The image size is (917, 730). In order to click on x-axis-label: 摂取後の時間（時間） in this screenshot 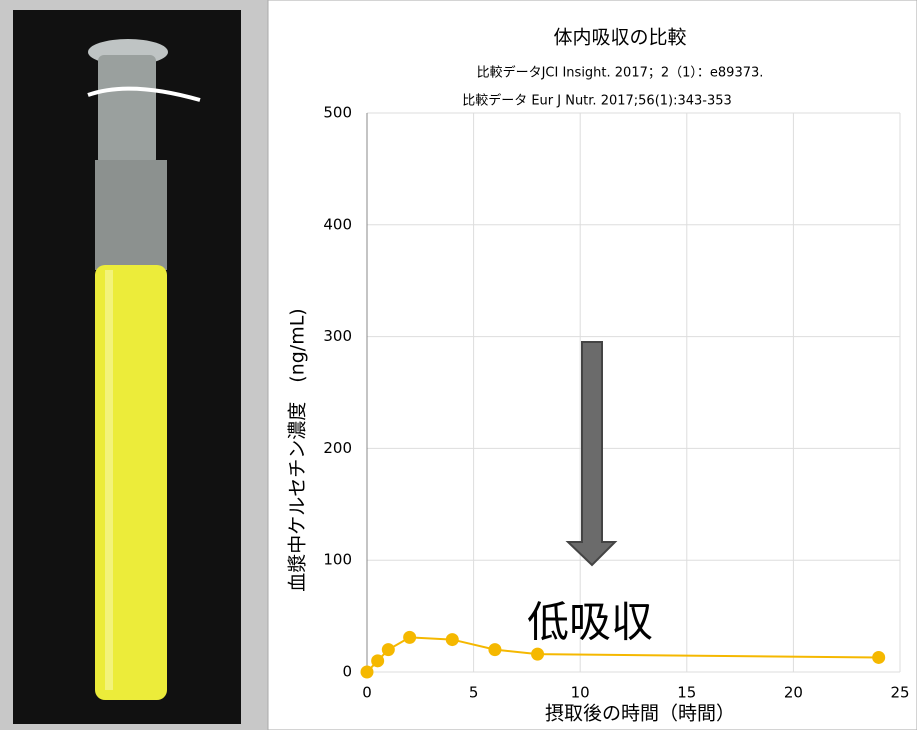, I will do `click(640, 714)`.